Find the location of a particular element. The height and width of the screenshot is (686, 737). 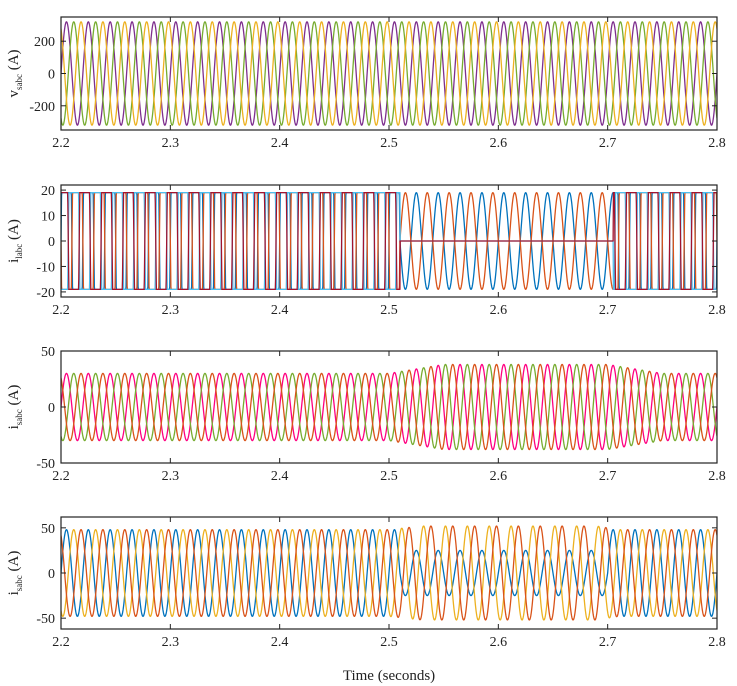

y-tick-label: 10 is located at coordinates (48, 217).